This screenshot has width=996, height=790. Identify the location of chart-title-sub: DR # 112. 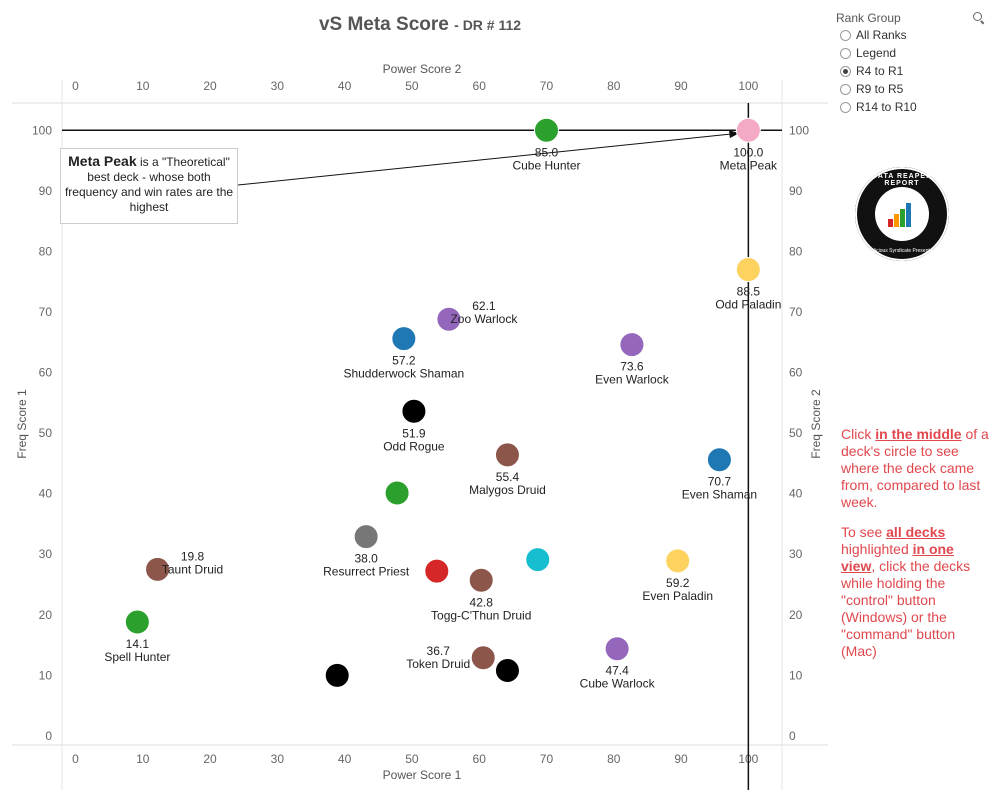
(492, 25).